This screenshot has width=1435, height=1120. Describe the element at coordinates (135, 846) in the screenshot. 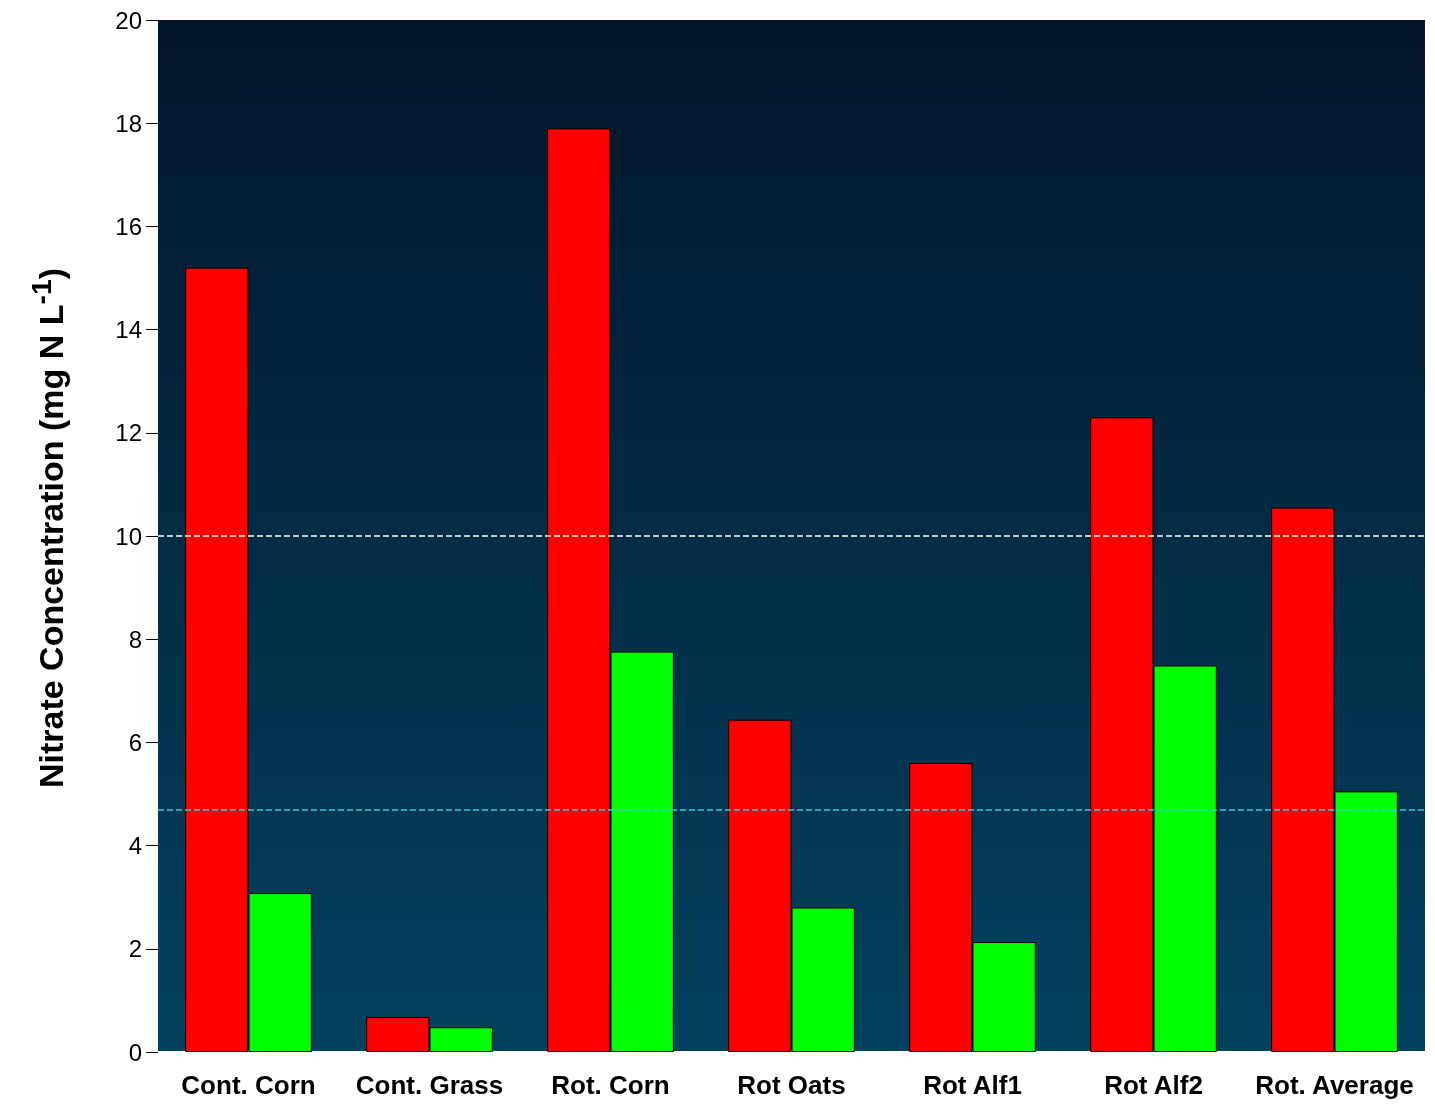

I see `y-tick-label: 4` at that location.